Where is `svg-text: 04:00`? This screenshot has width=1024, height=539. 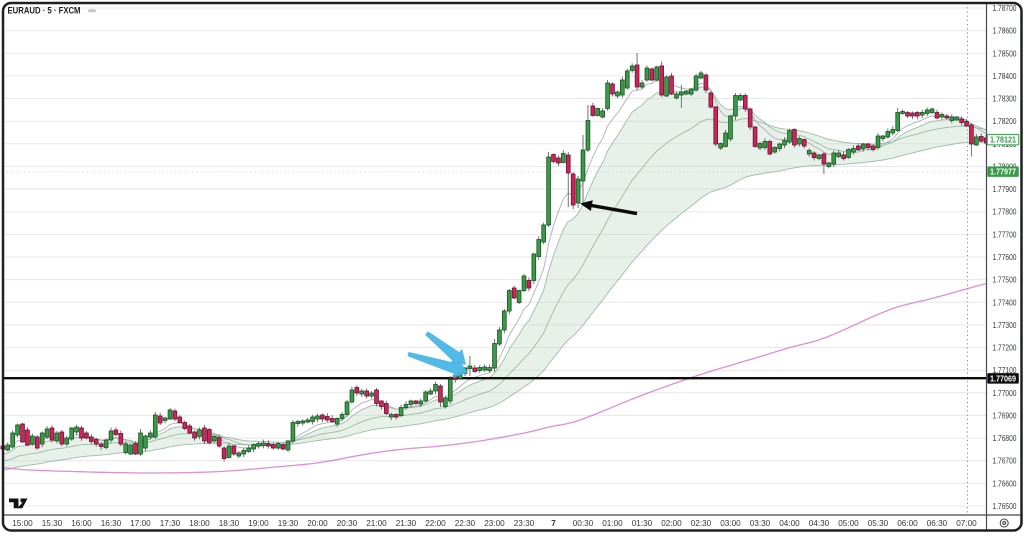 svg-text: 04:00 is located at coordinates (789, 523).